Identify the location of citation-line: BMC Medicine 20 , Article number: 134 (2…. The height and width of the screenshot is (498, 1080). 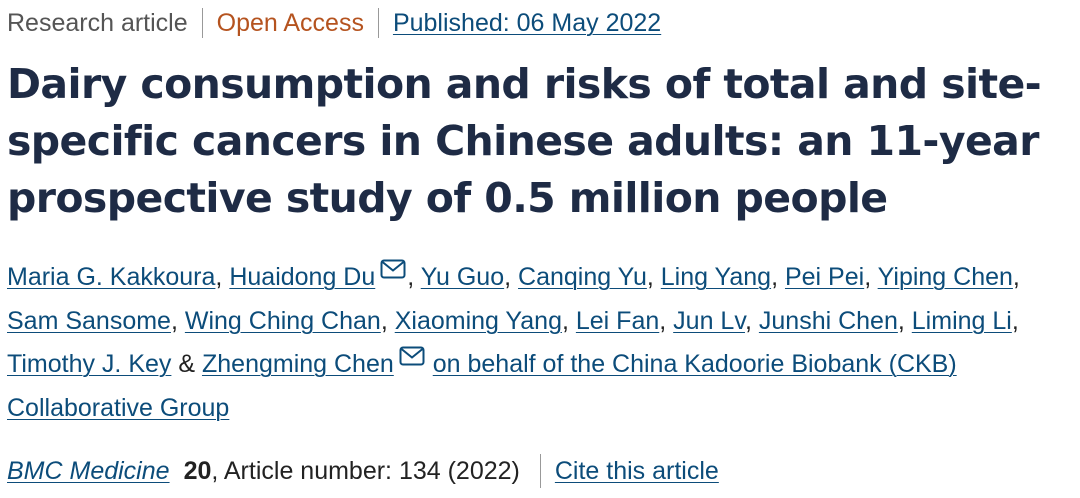
(363, 471).